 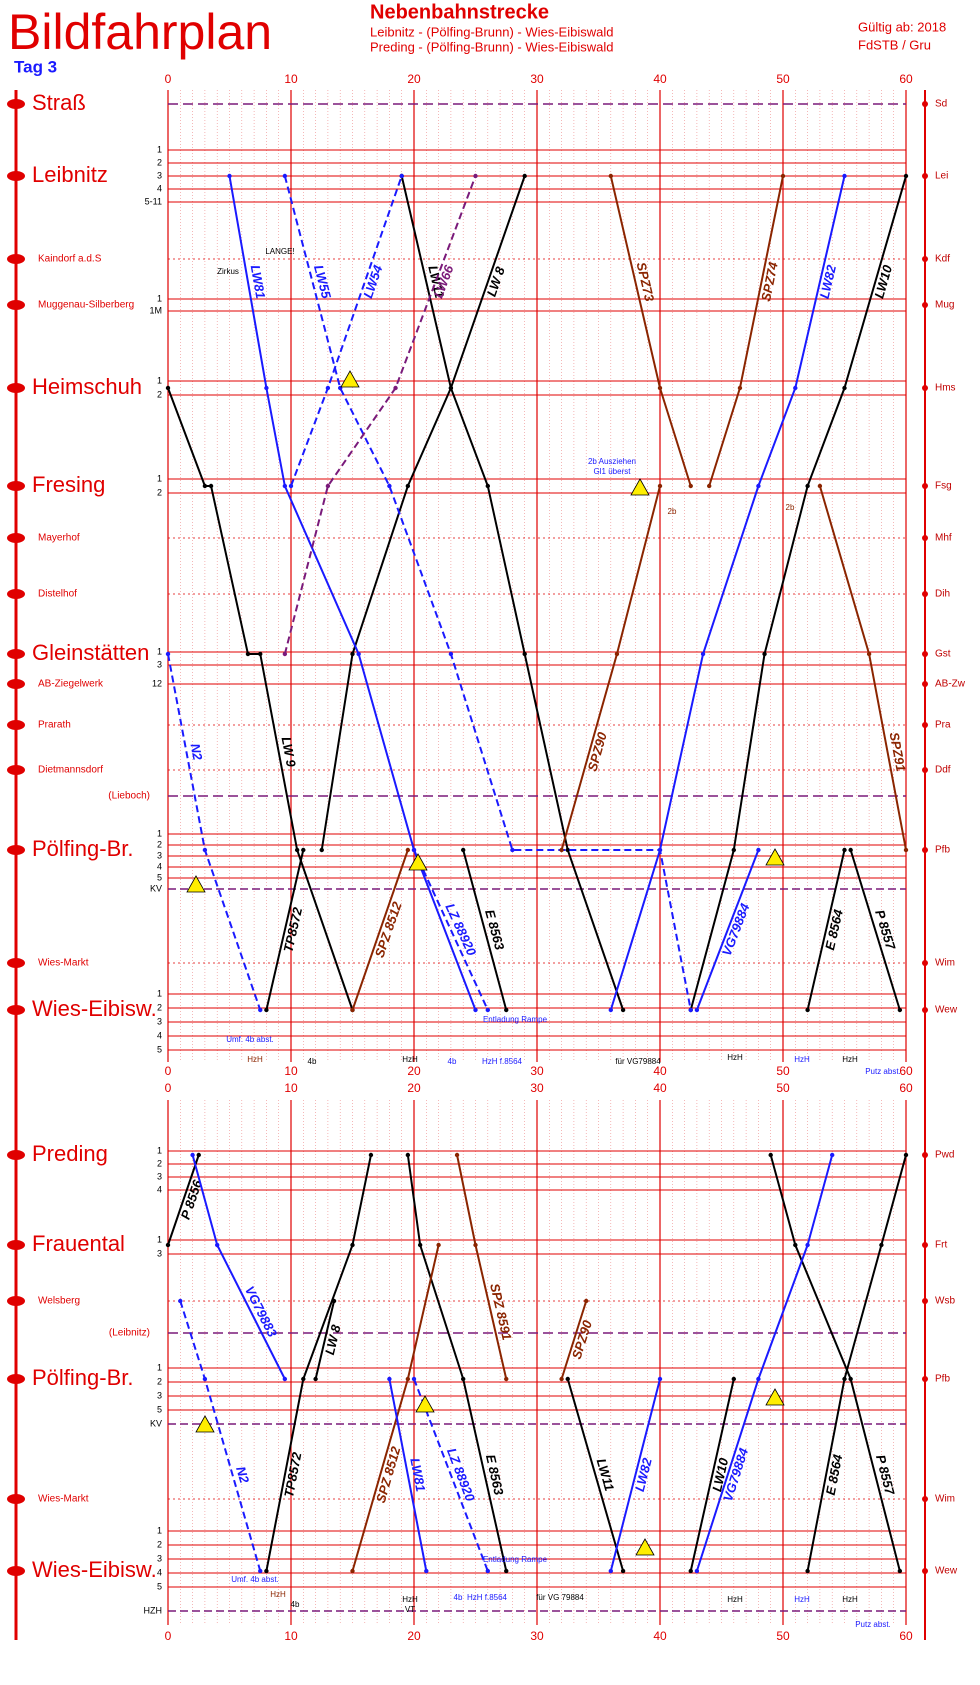 I want to click on x-tick-label: 10, so click(x=291, y=1071).